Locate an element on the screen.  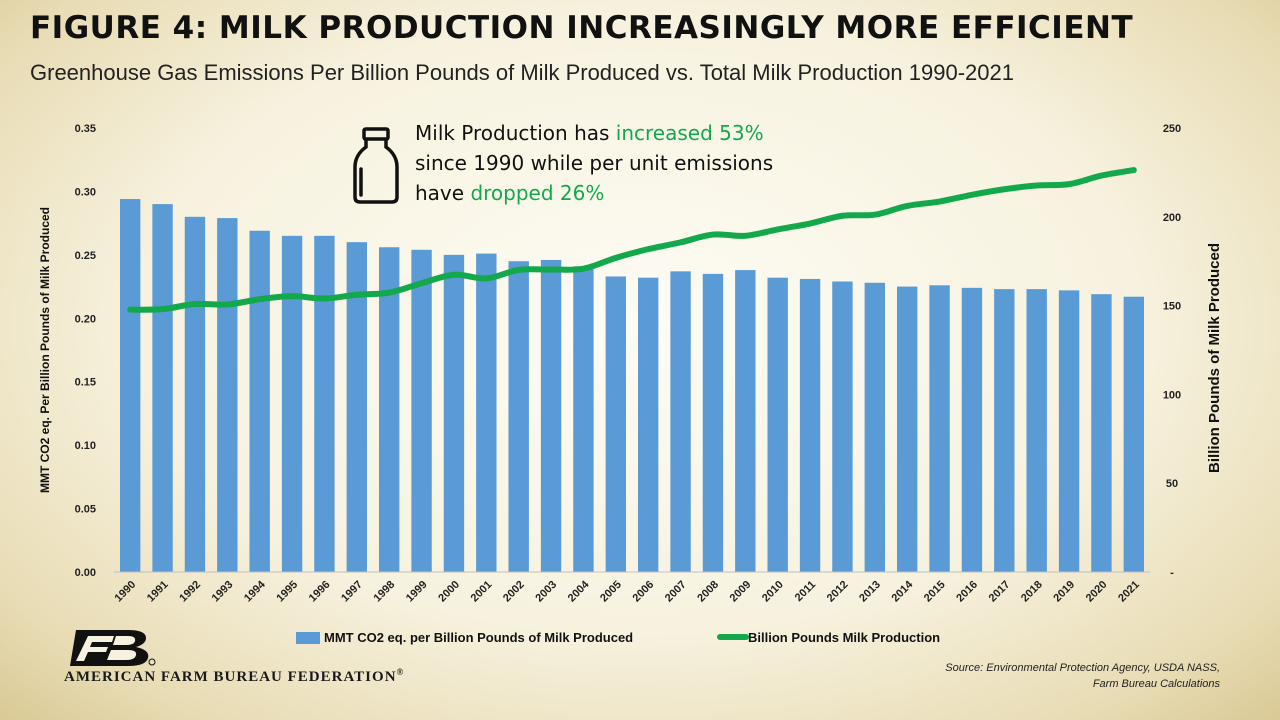
x-tick-label: 2021 is located at coordinates (1129, 592).